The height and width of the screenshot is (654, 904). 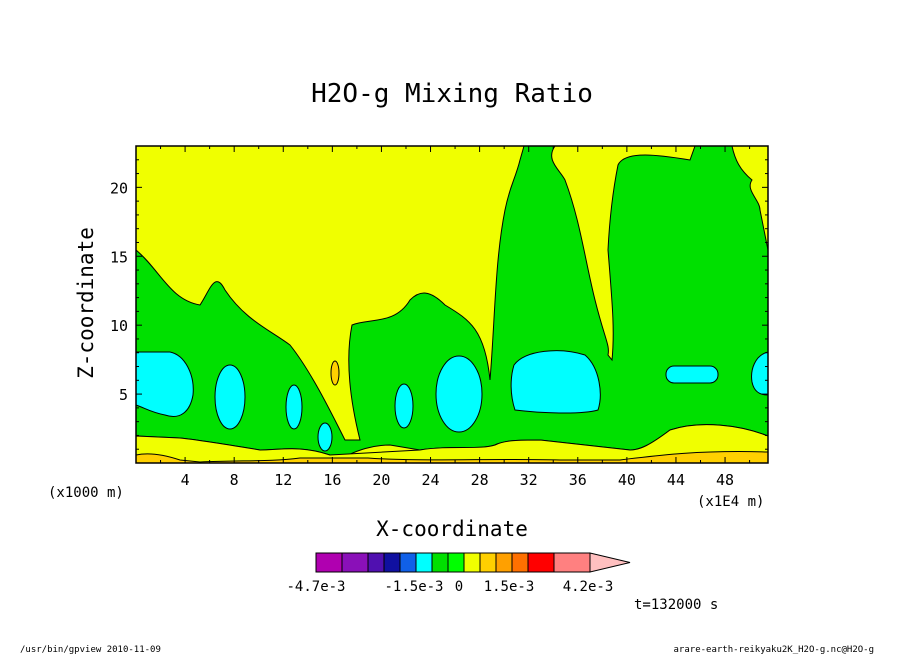 What do you see at coordinates (578, 480) in the screenshot?
I see `x-tick-label: 36` at bounding box center [578, 480].